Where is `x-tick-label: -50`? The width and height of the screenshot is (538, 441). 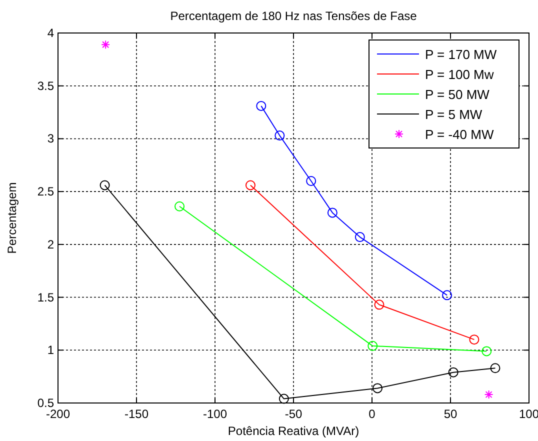
x-tick-label: -50 is located at coordinates (293, 414).